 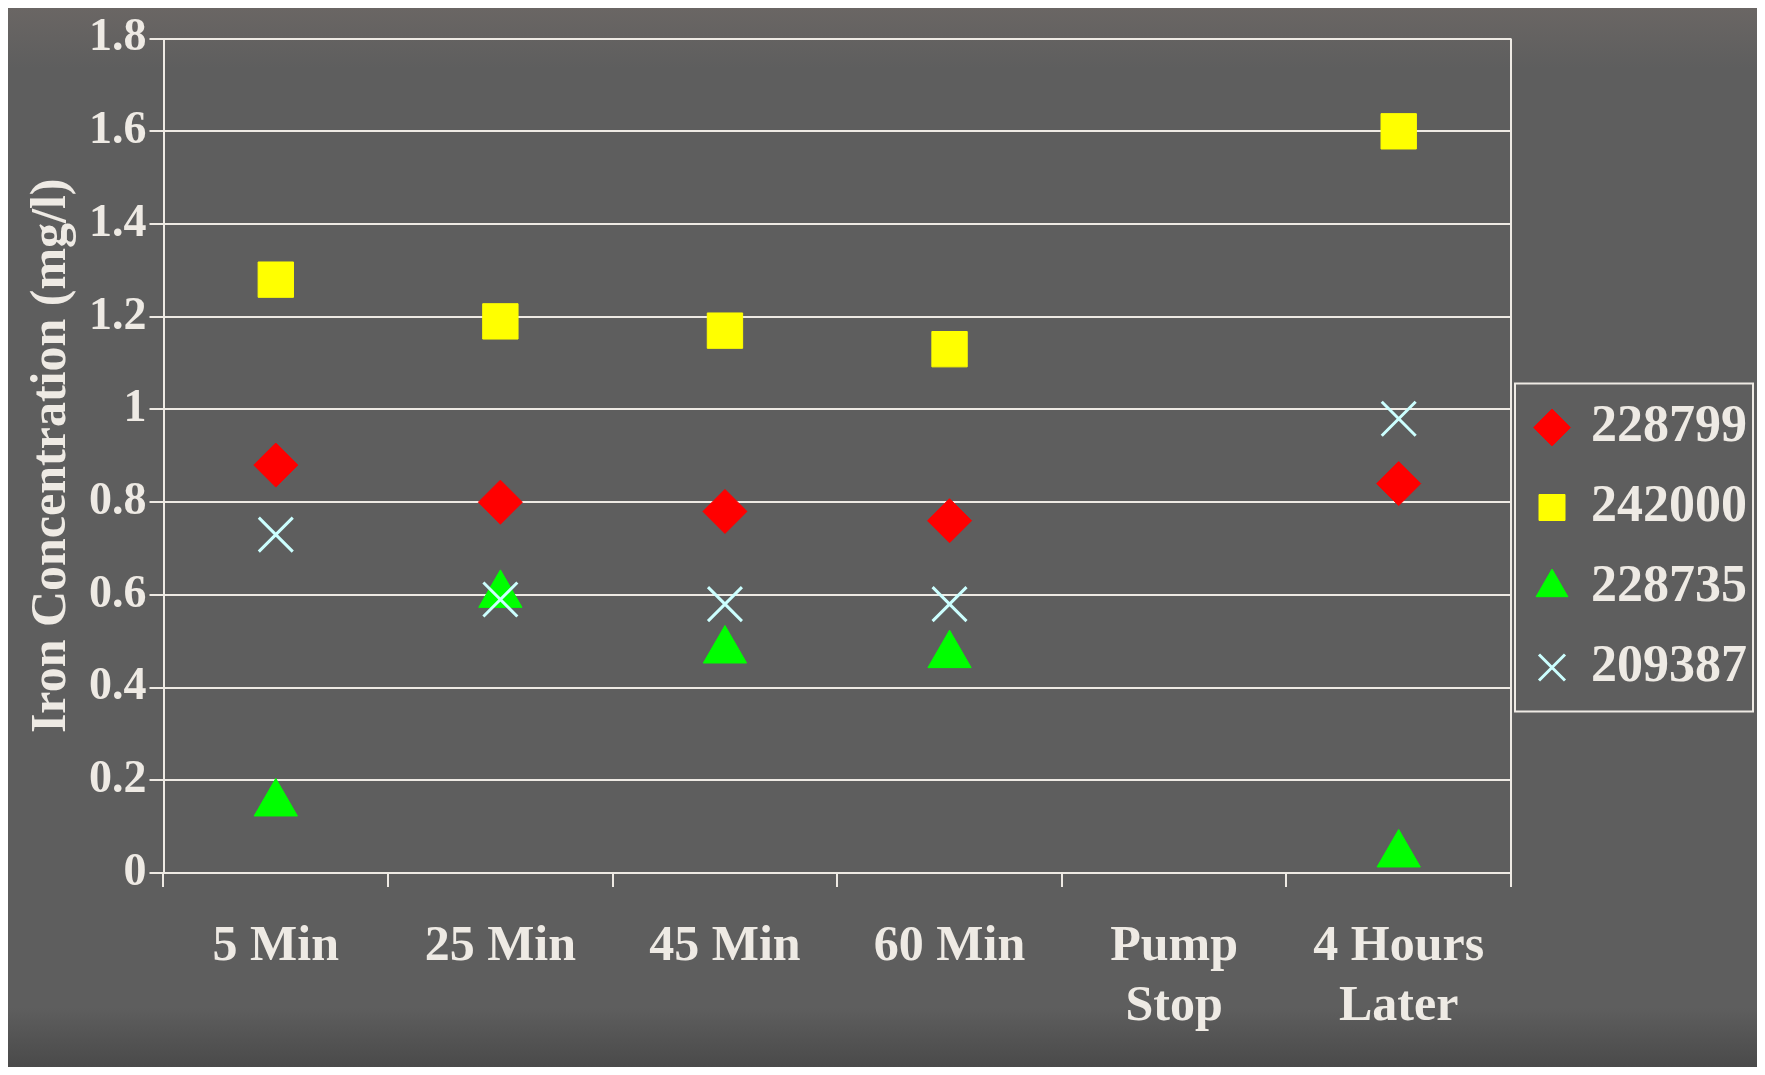 What do you see at coordinates (1669, 423) in the screenshot?
I see `legend-label: 228799` at bounding box center [1669, 423].